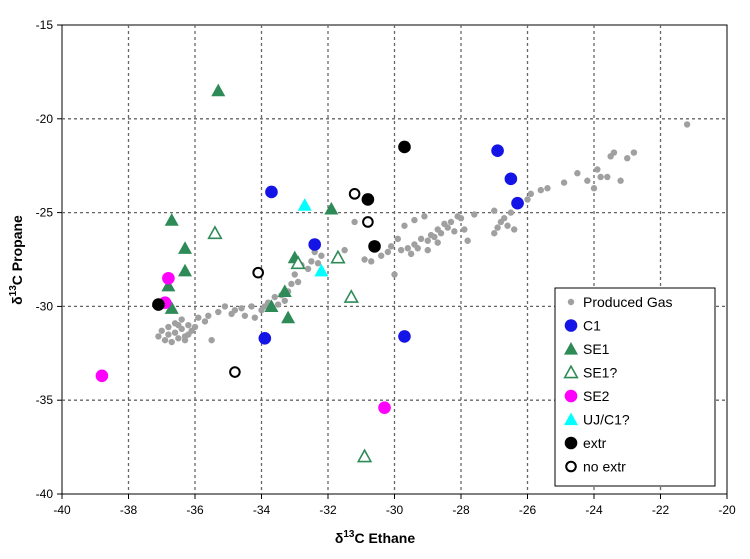 The image size is (750, 559). I want to click on legend-label-extr: extr, so click(595, 443).